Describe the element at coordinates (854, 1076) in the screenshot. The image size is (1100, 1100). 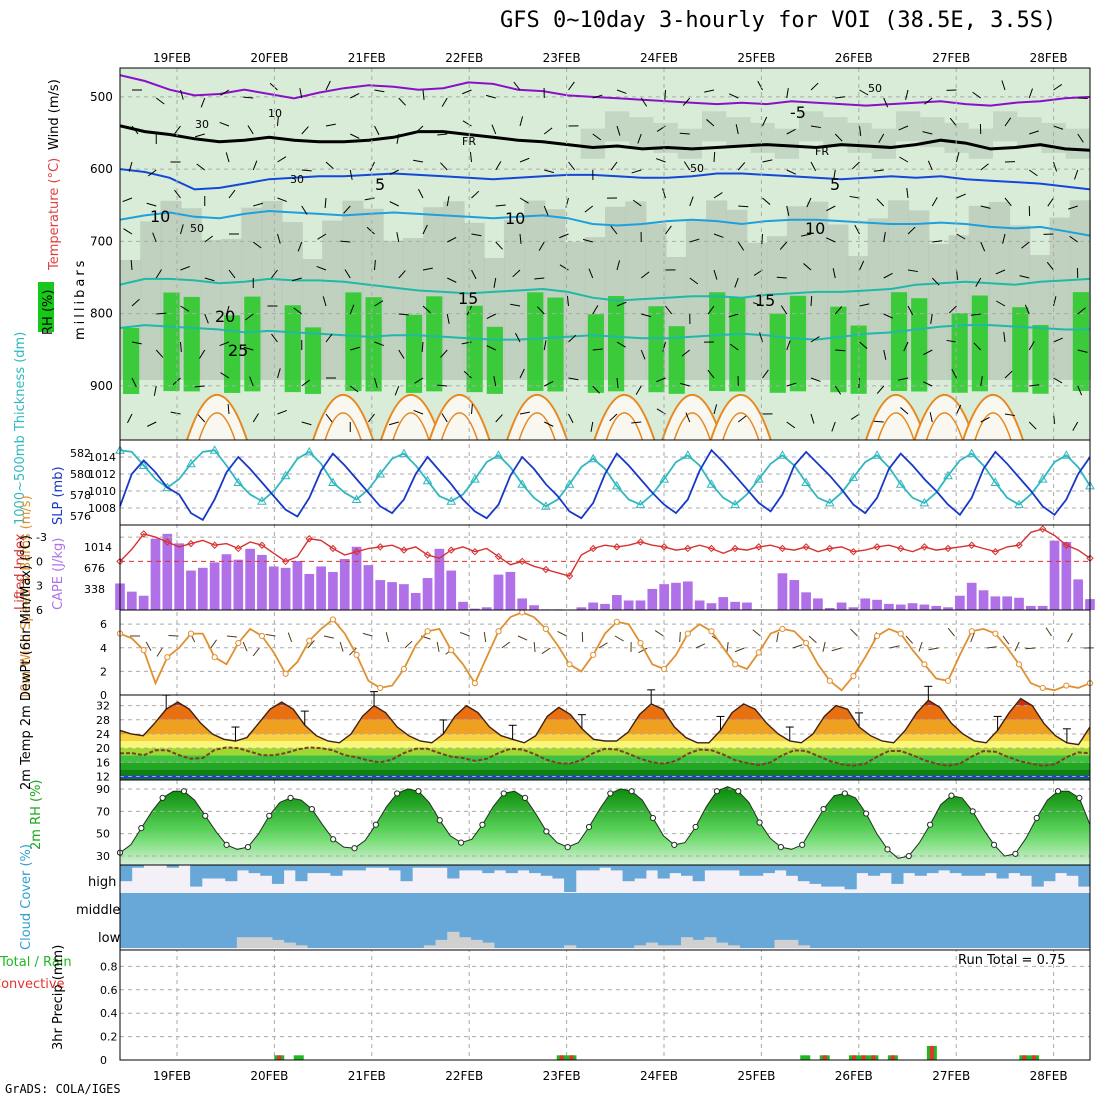
I see `date-label-bottom: 26FEB` at that location.